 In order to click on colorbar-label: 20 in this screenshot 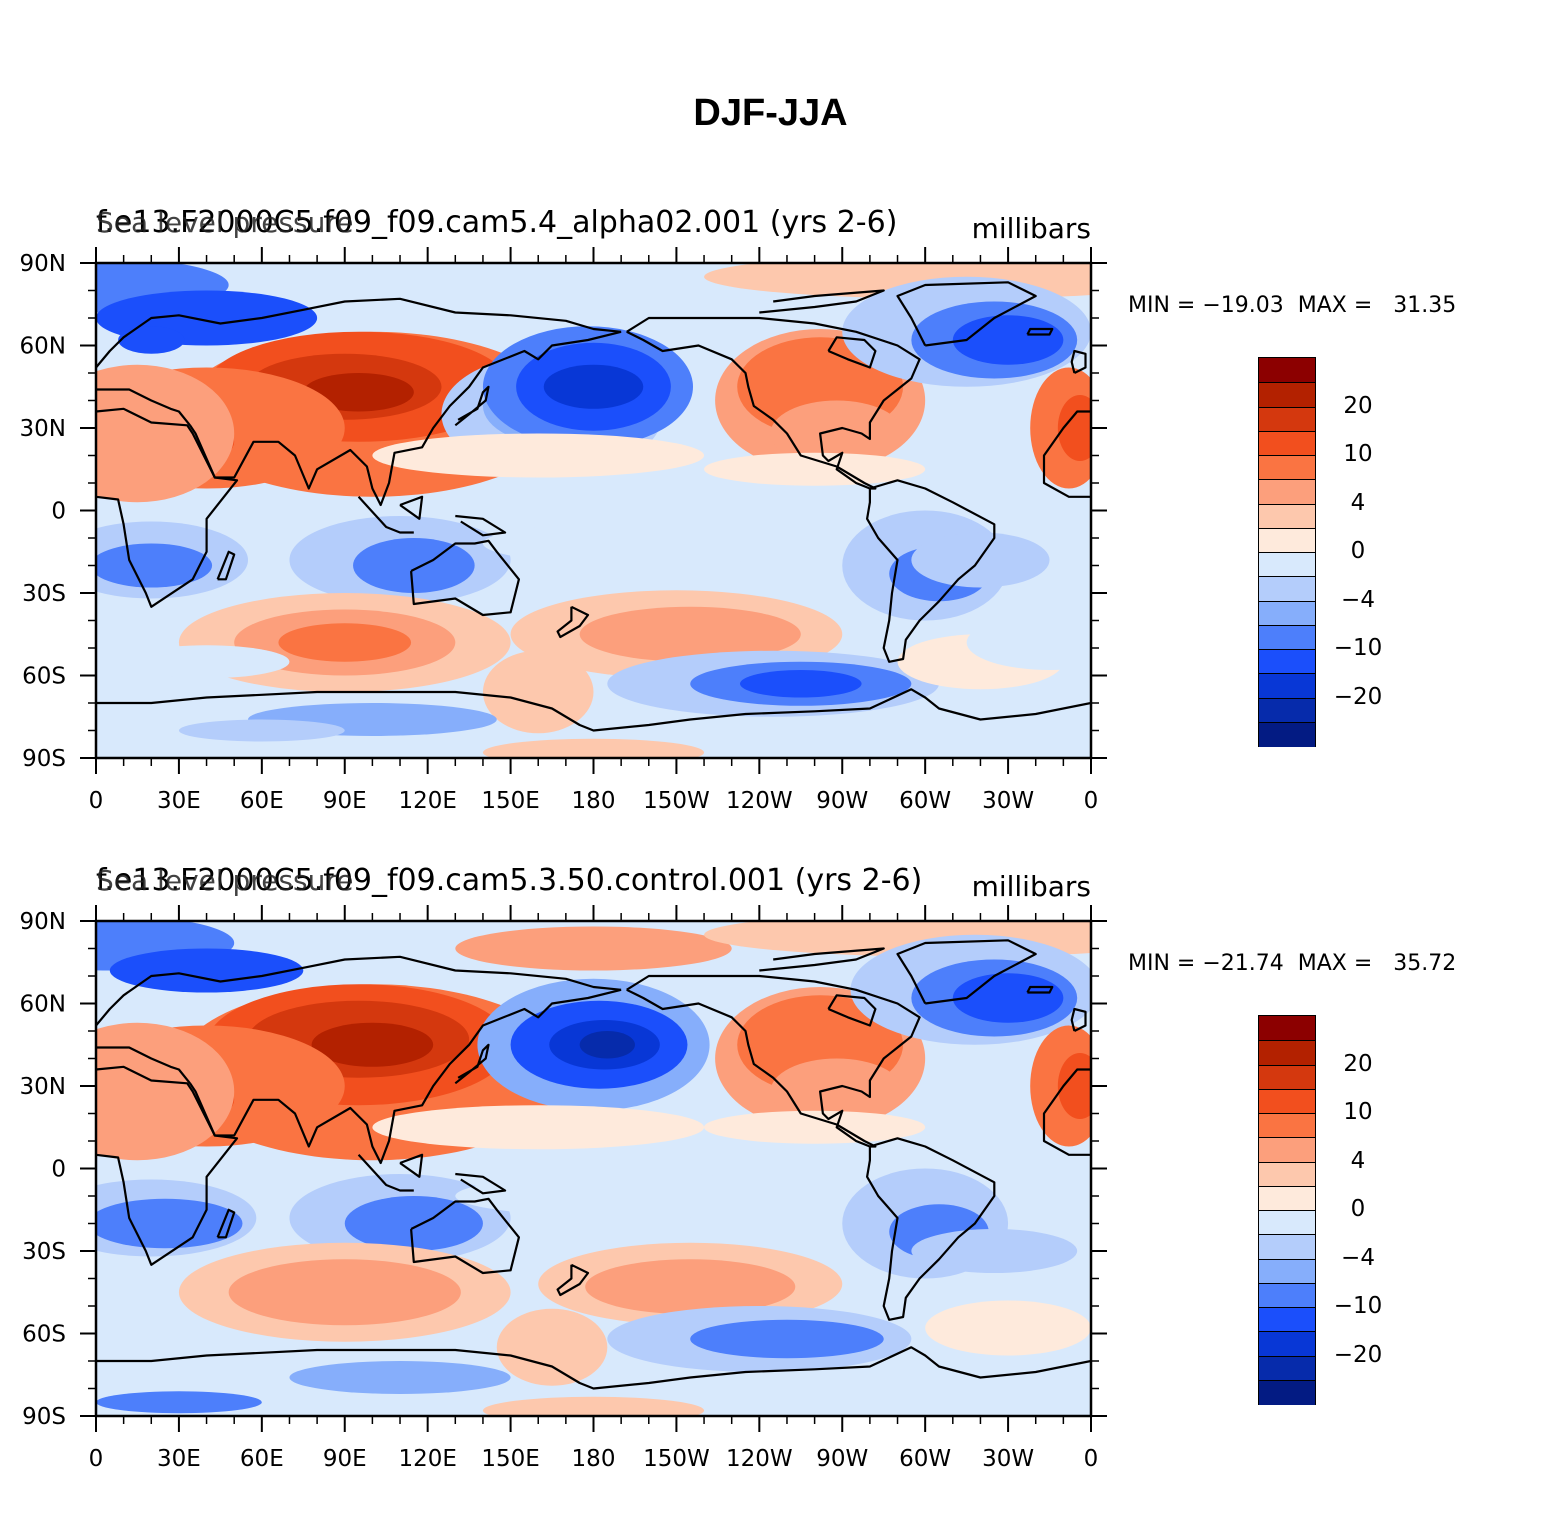, I will do `click(1358, 405)`.